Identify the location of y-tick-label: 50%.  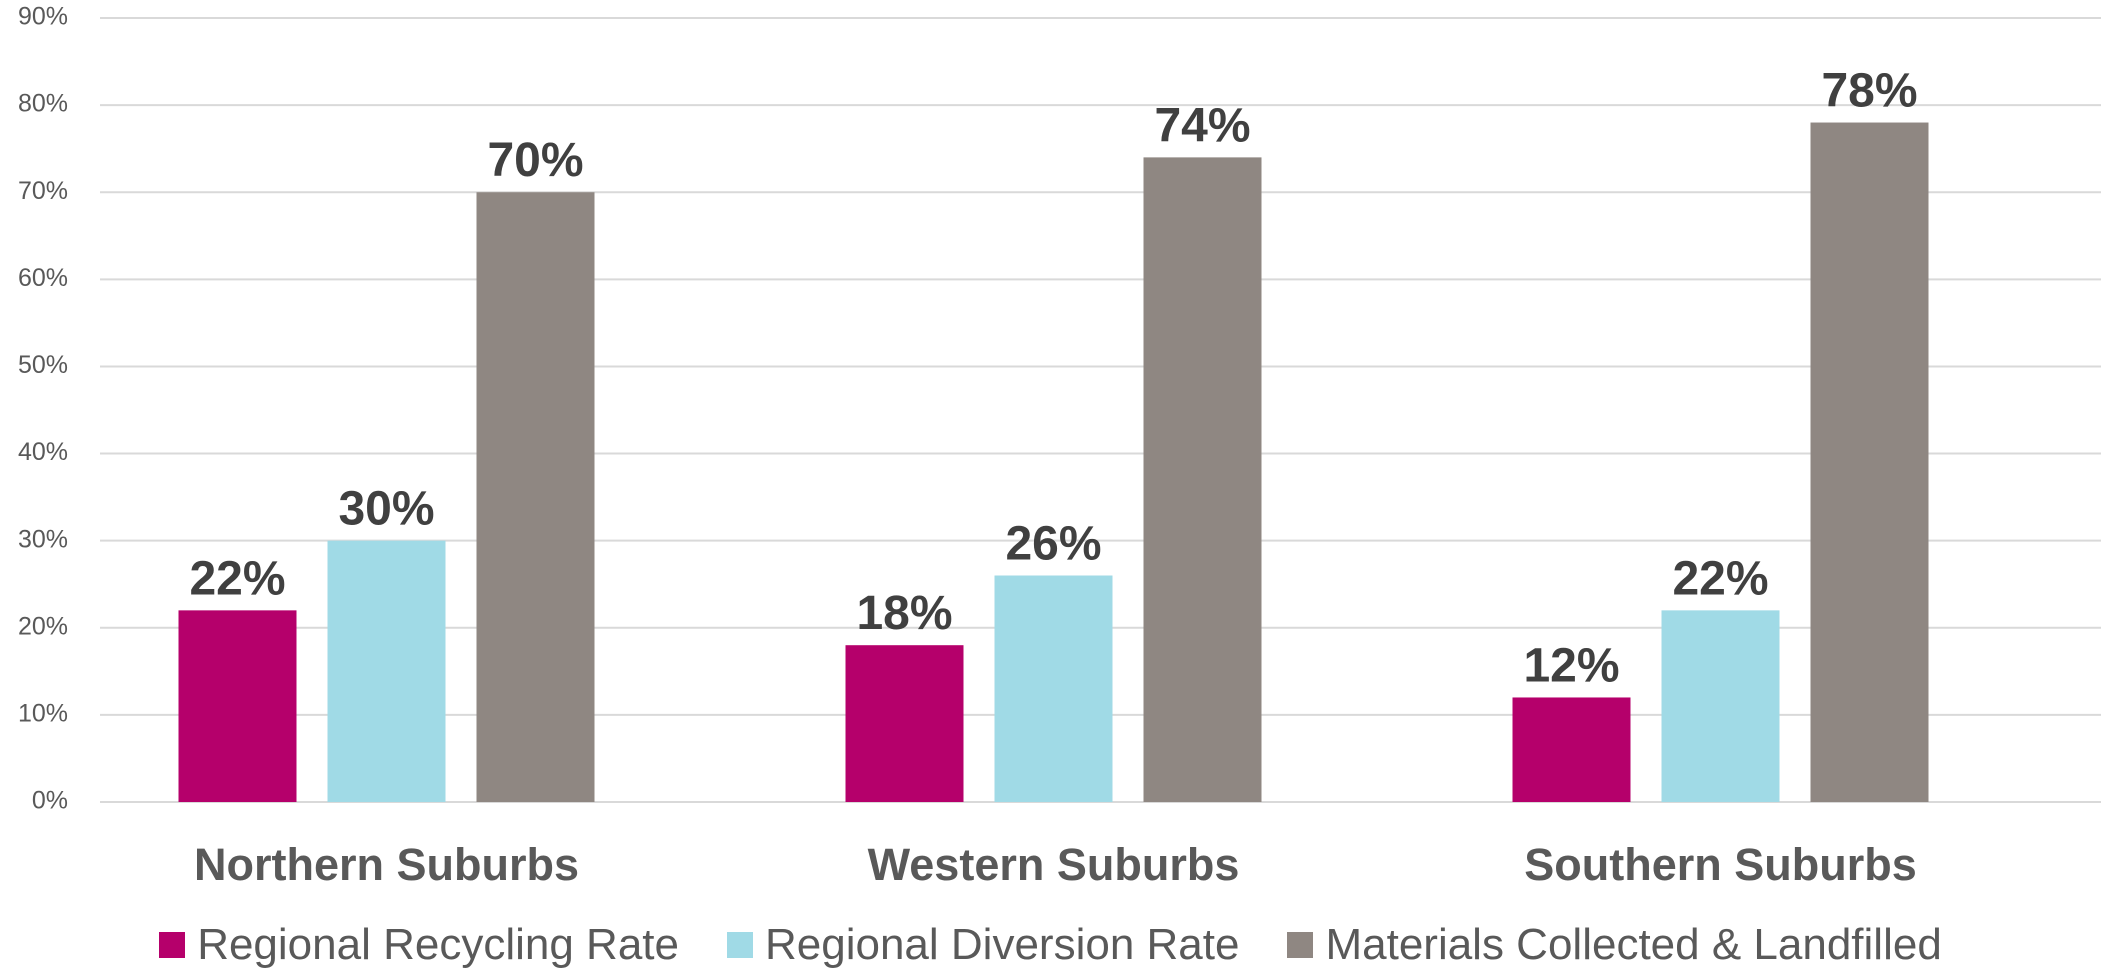
(43, 365).